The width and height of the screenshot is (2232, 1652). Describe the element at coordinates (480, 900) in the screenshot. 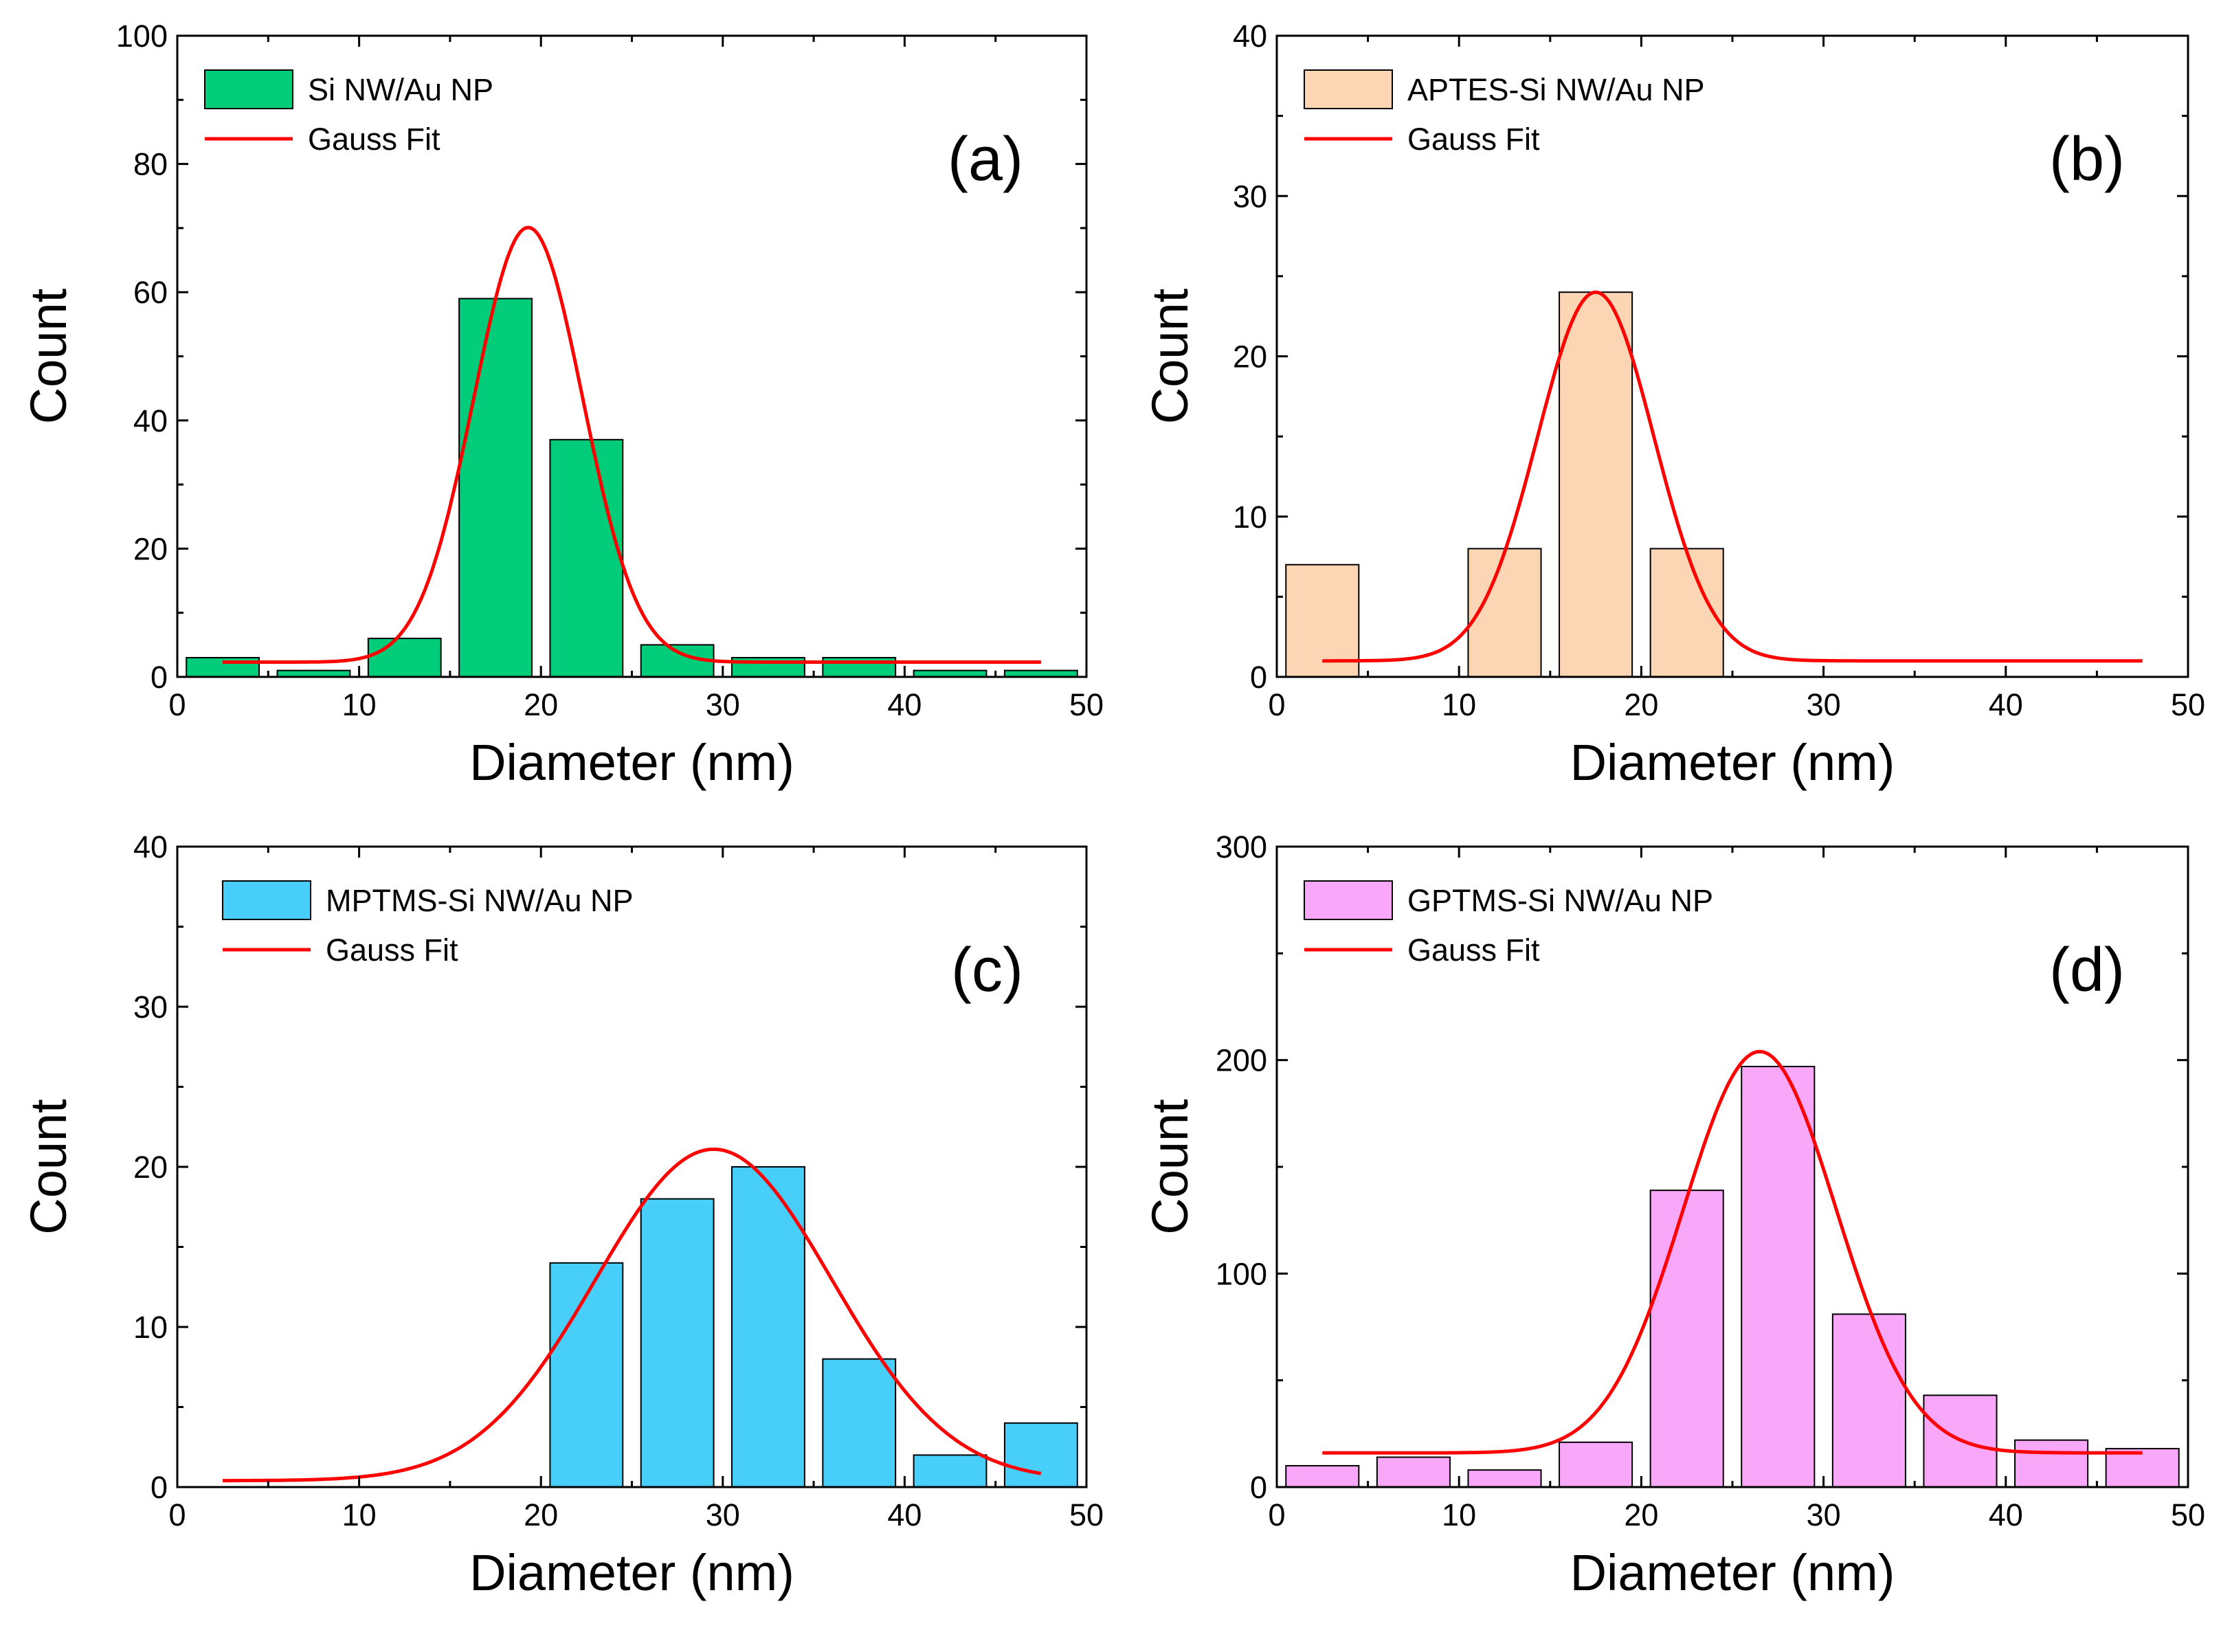

I see `legend-label: MPTMS-Si NW/Au NP` at that location.